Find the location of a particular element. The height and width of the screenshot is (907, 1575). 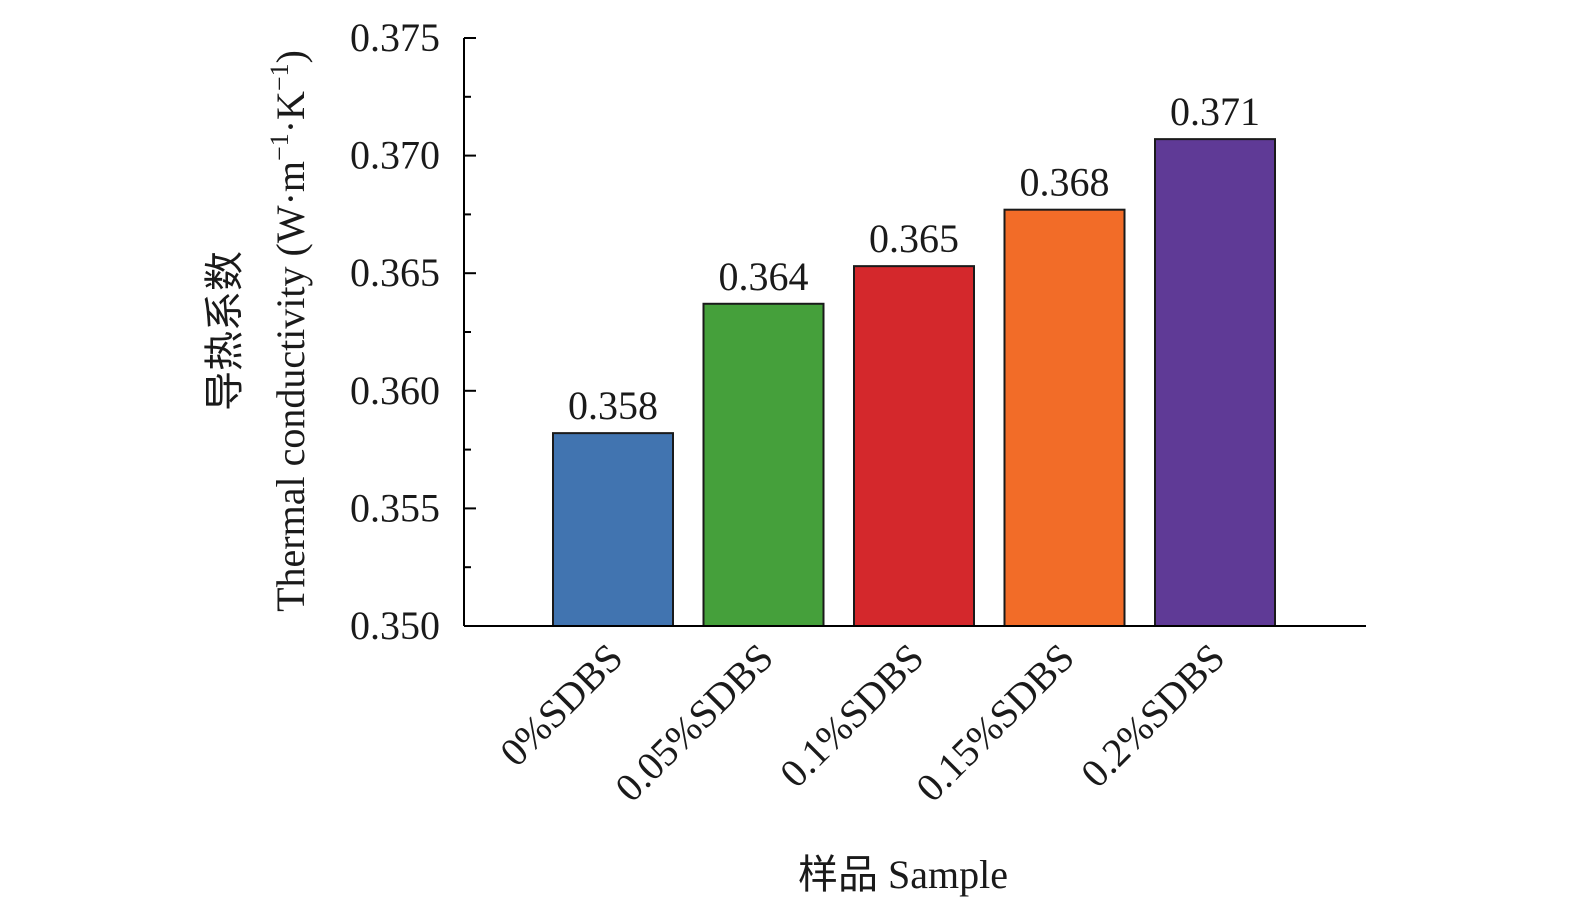

y-axis-title-english: Thermal conductivity (W·m−1·K−1) is located at coordinates (289, 331).